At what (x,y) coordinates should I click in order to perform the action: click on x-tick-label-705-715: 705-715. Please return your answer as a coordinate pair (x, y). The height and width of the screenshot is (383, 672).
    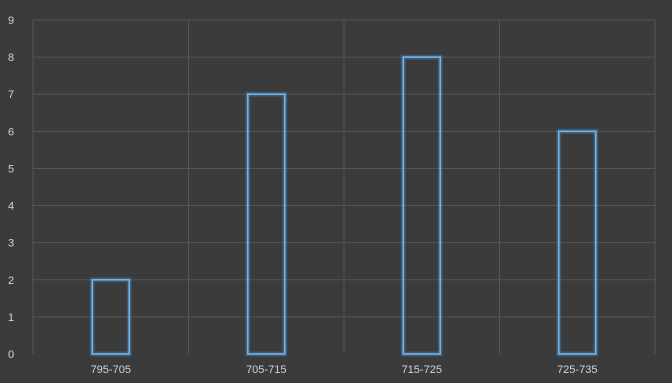
    Looking at the image, I should click on (266, 370).